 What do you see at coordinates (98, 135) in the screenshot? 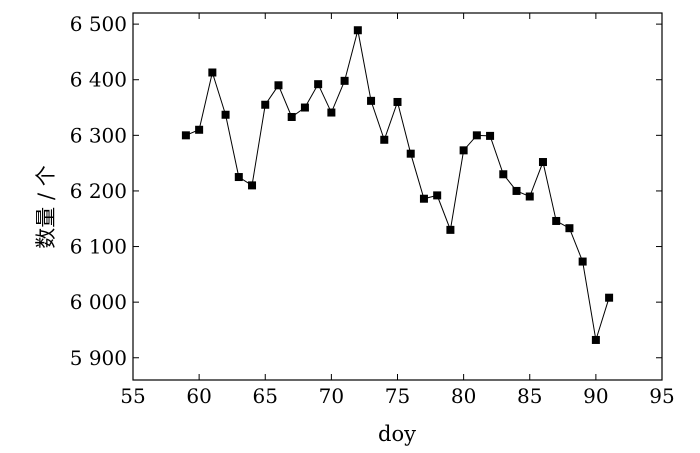
I see `y-tick-label: 6 300` at bounding box center [98, 135].